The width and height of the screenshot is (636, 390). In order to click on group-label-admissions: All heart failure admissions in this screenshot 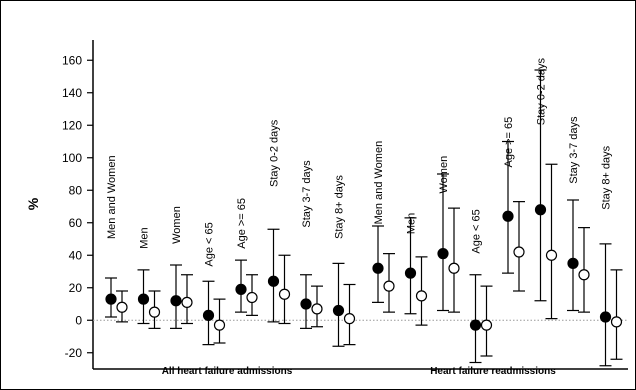, I will do `click(227, 371)`.